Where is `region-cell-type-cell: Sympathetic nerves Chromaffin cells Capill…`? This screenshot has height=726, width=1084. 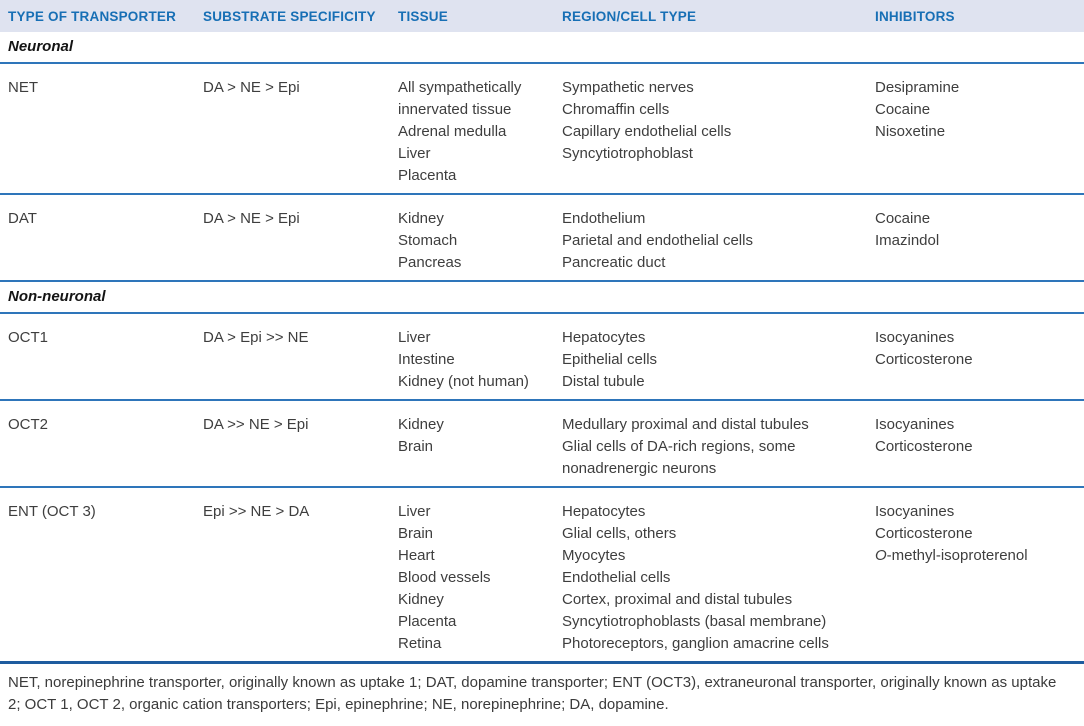
region-cell-type-cell: Sympathetic nerves Chromaffin cells Capill… is located at coordinates (710, 129).